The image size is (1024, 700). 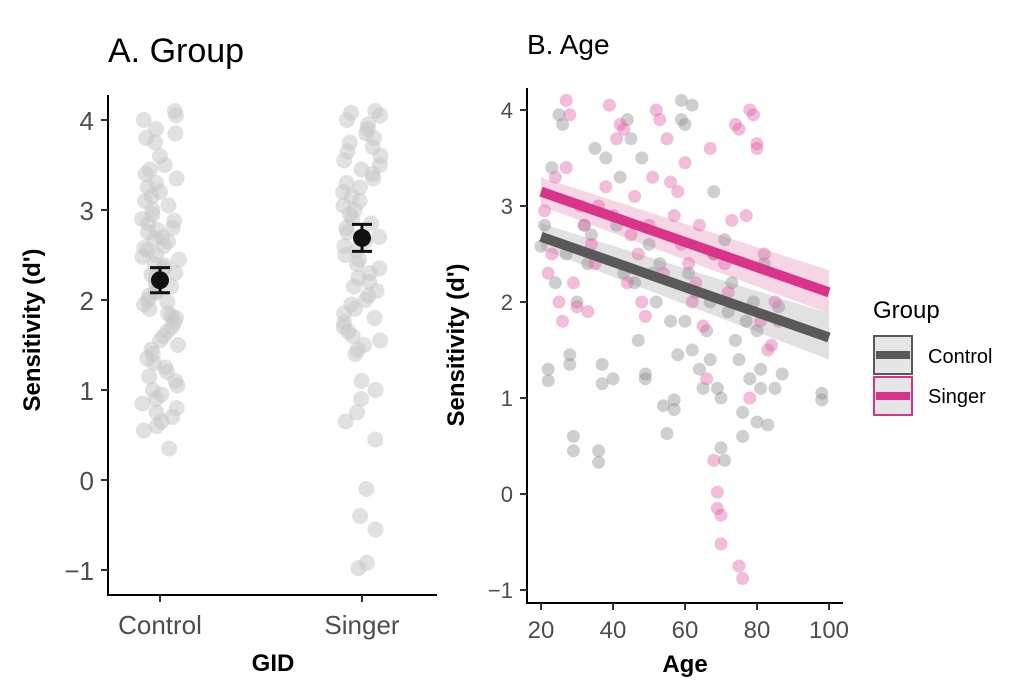 What do you see at coordinates (685, 630) in the screenshot?
I see `panel-b-x-tick-label: 60` at bounding box center [685, 630].